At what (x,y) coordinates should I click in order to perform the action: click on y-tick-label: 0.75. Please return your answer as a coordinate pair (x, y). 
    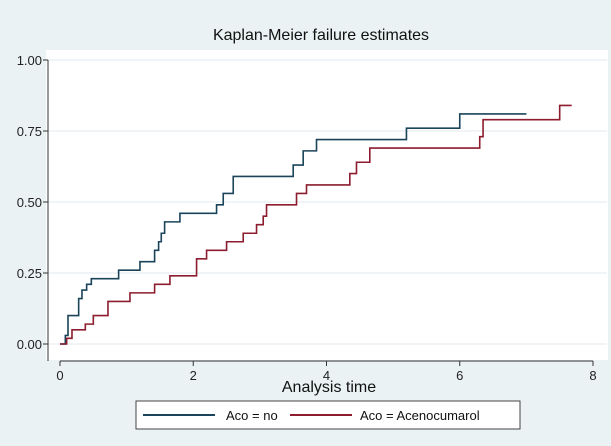
    Looking at the image, I should click on (29, 131).